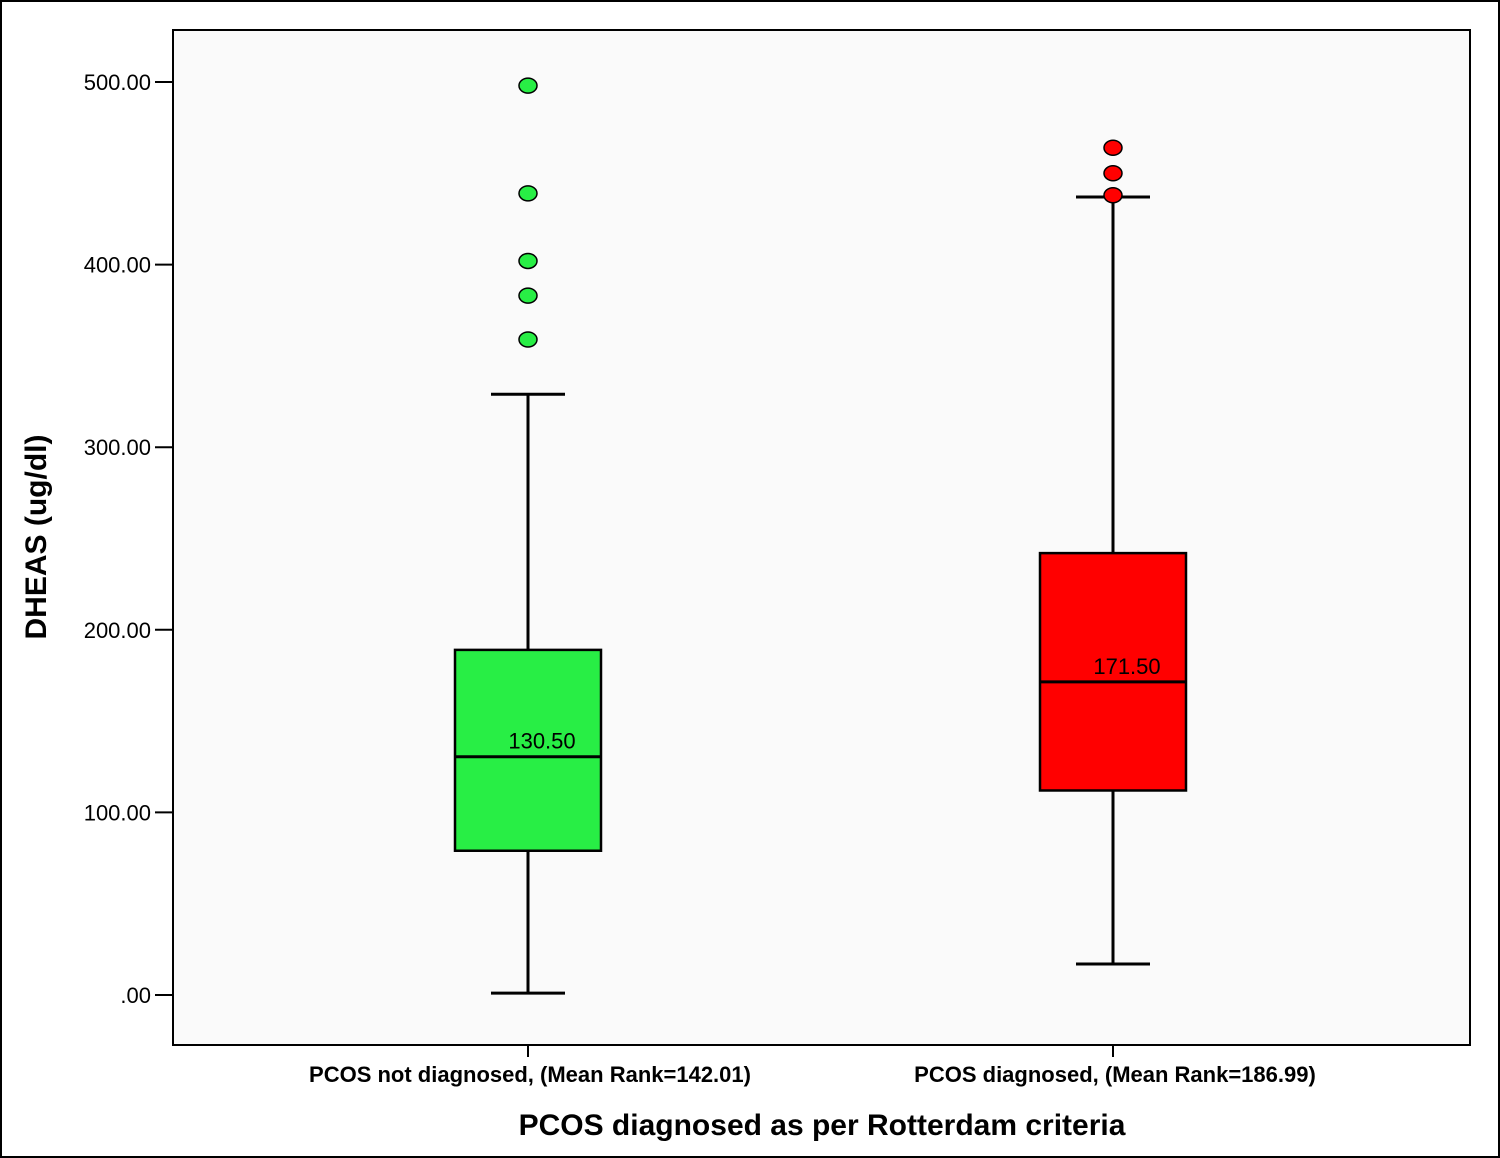 The width and height of the screenshot is (1500, 1158). What do you see at coordinates (117, 82) in the screenshot?
I see `y-tick-label: 500.00` at bounding box center [117, 82].